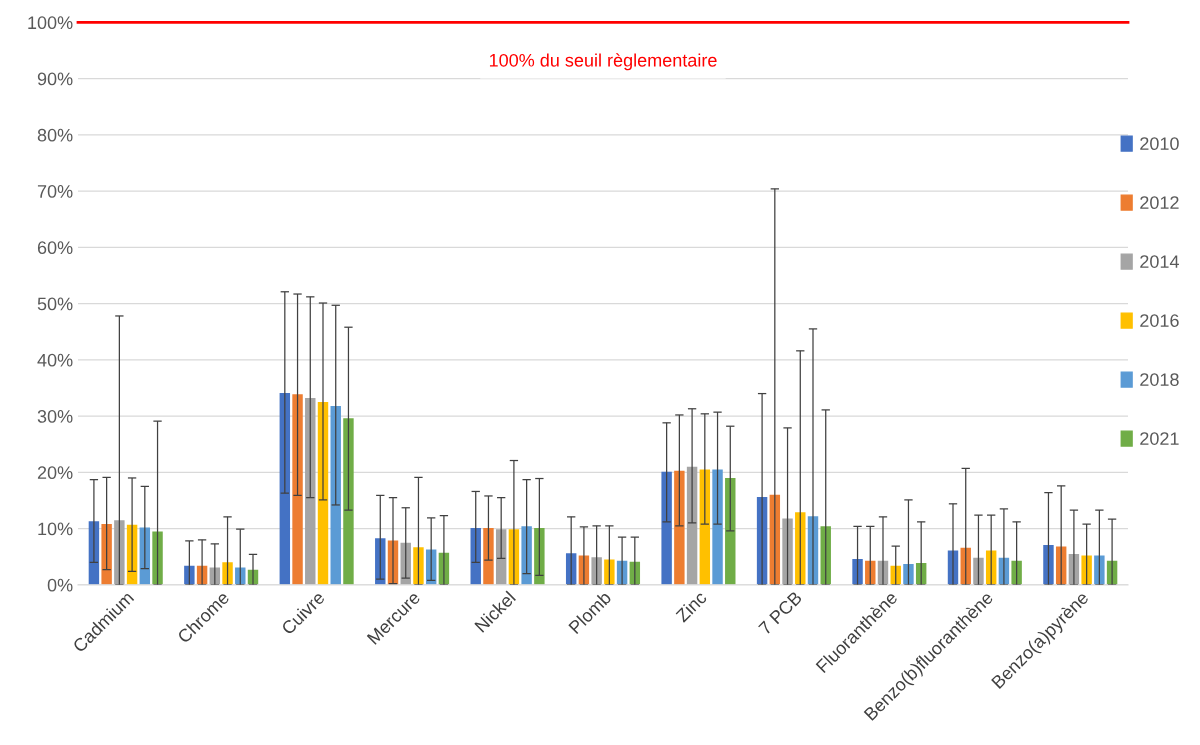 This screenshot has height=745, width=1200. I want to click on y-tick-label: 80%, so click(55, 135).